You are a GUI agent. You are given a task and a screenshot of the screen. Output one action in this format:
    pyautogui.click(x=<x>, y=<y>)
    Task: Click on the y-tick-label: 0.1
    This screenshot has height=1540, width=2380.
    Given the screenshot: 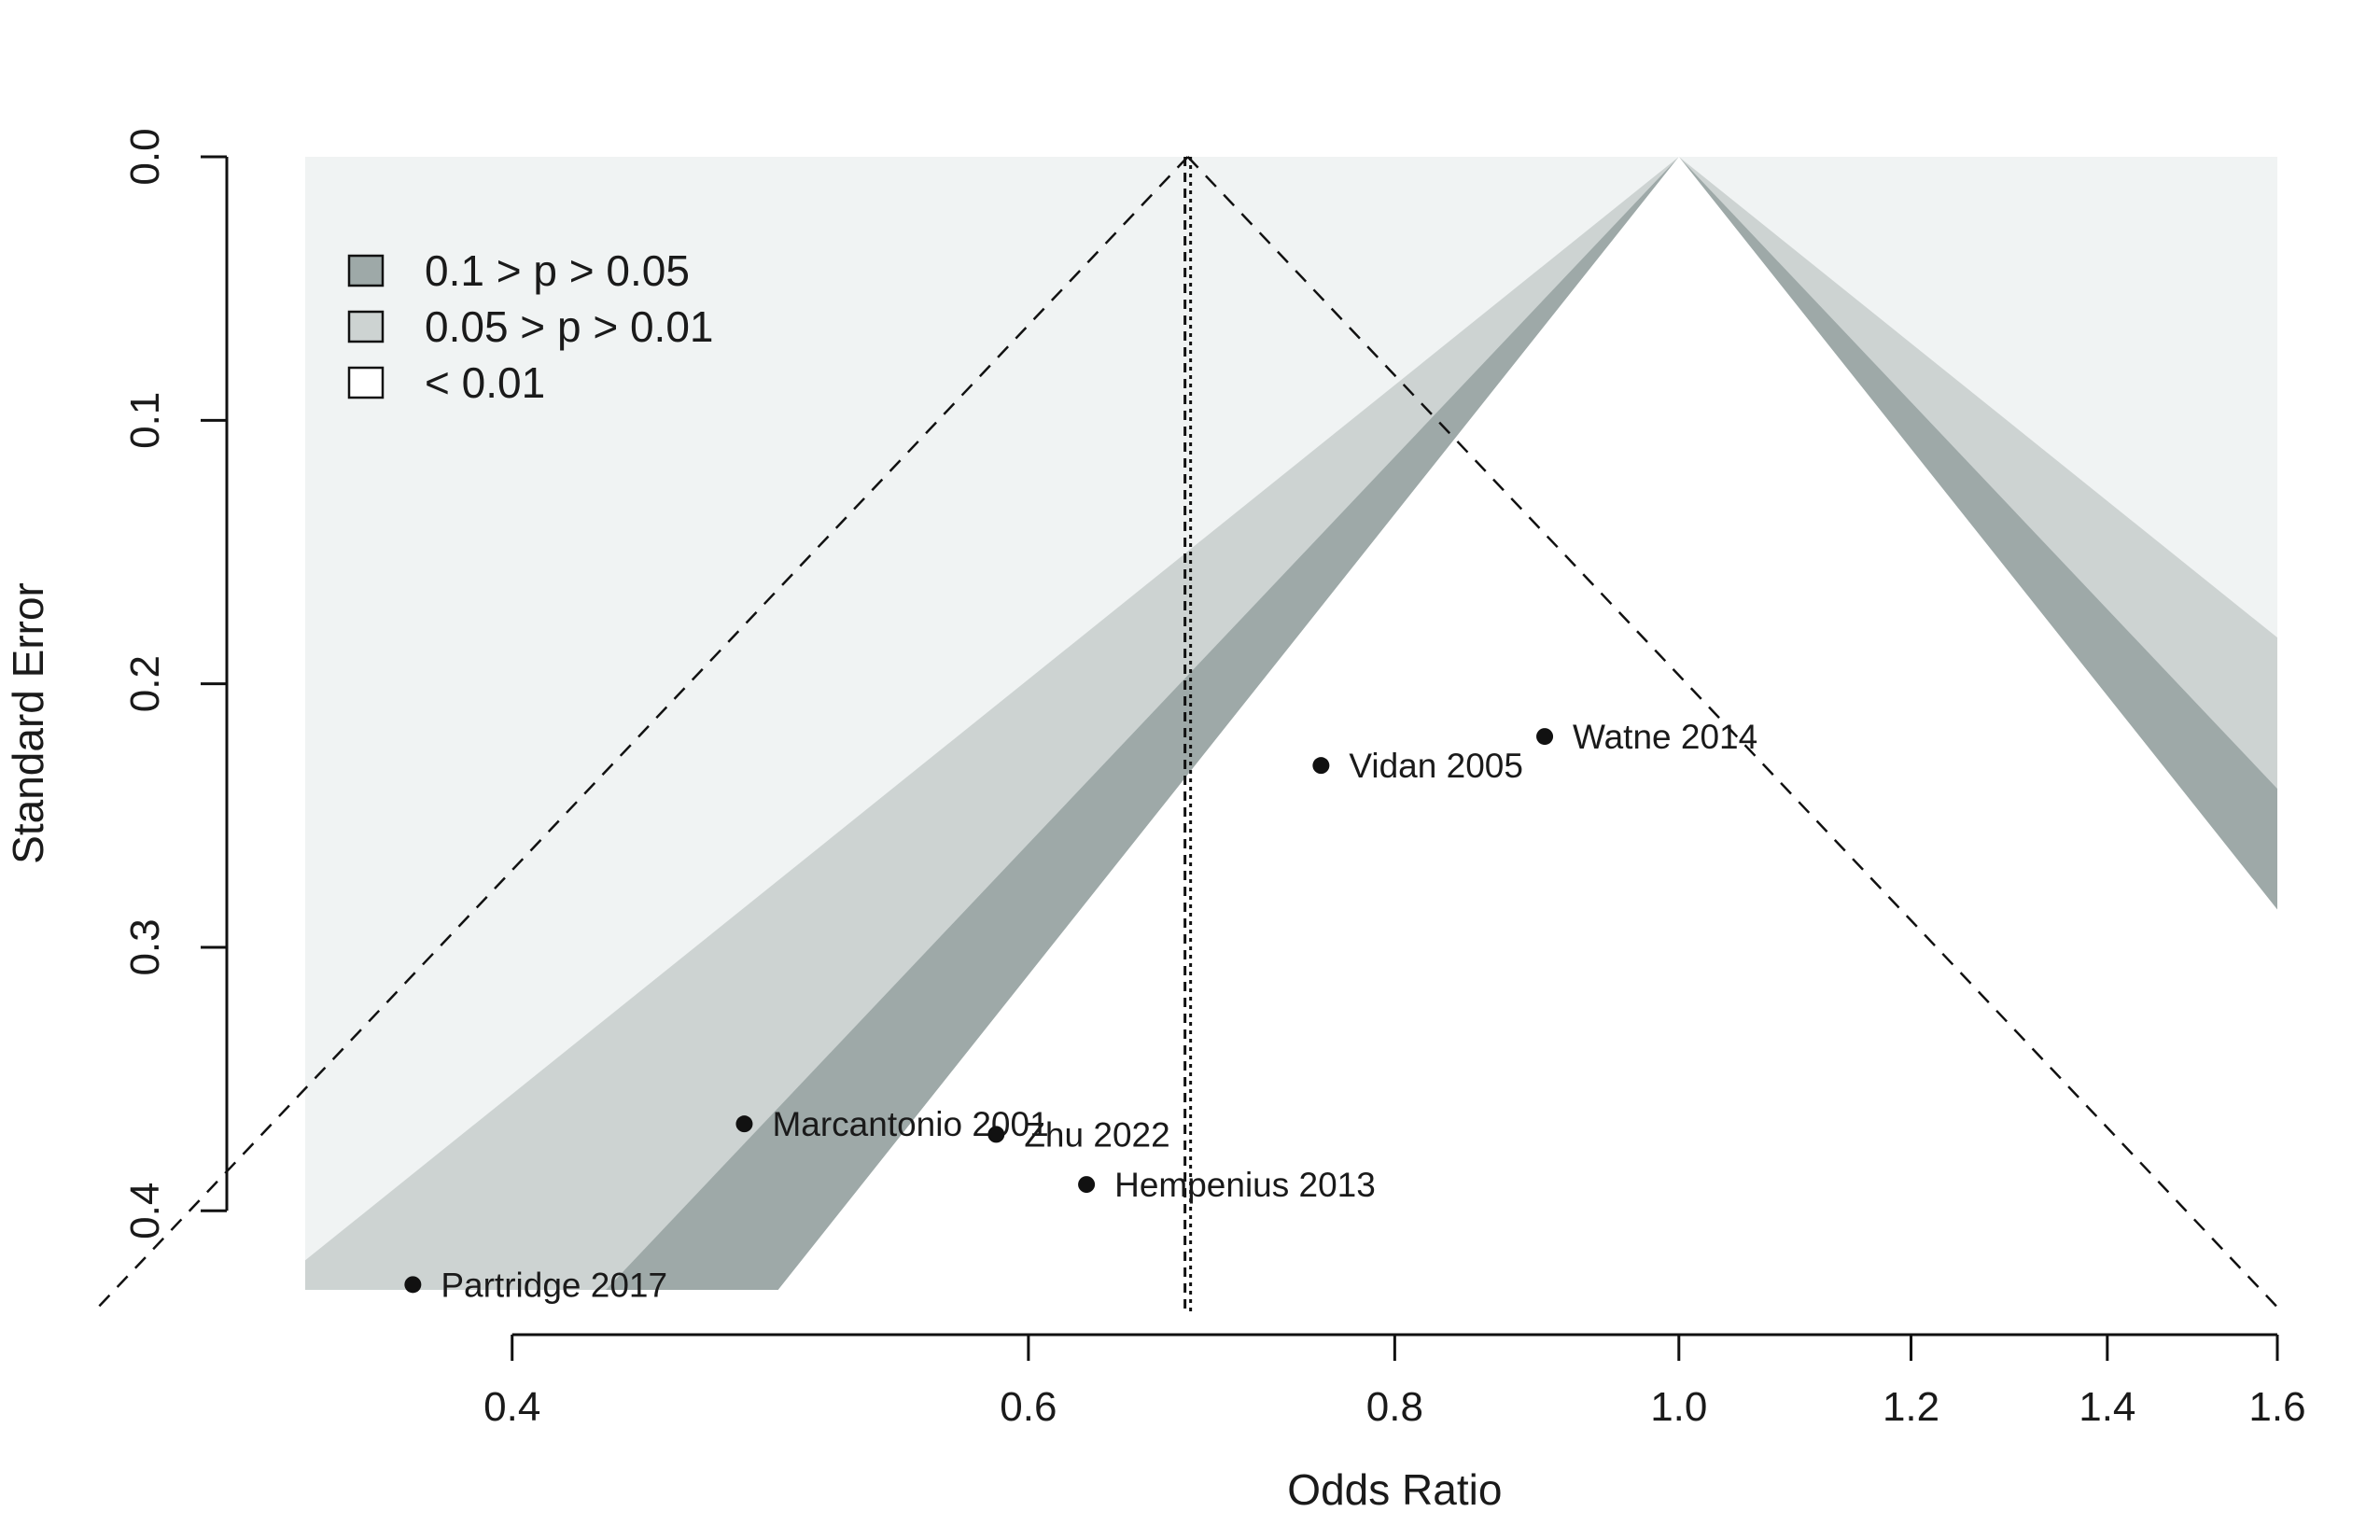 What is the action you would take?
    pyautogui.click(x=145, y=420)
    